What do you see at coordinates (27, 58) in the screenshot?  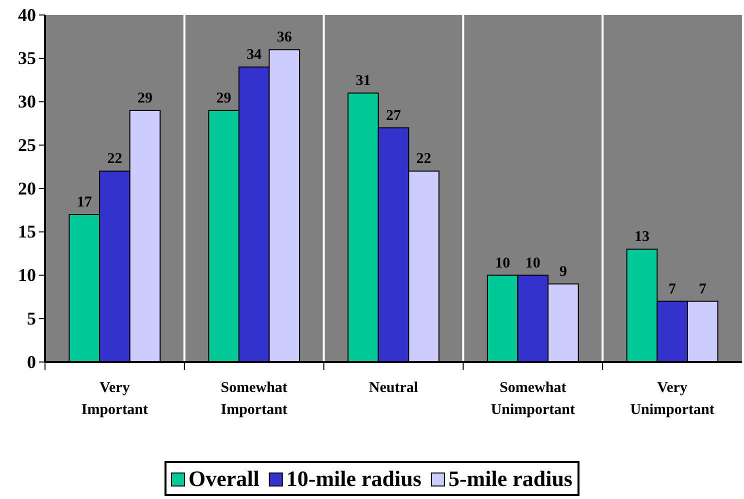 I see `y-tick-label: 35` at bounding box center [27, 58].